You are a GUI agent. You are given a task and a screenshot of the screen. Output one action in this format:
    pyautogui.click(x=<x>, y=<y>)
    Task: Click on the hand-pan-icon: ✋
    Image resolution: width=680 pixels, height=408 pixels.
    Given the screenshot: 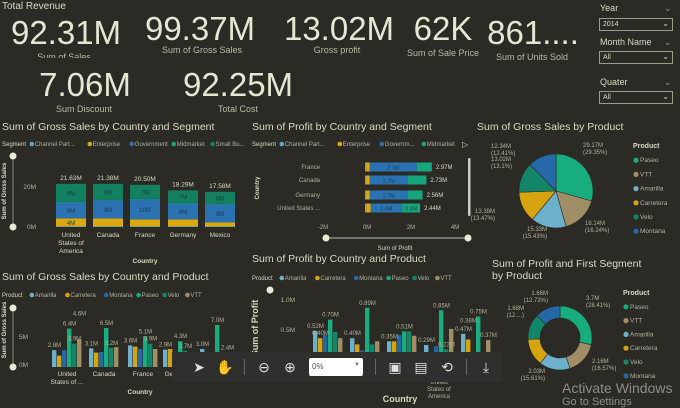 What is the action you would take?
    pyautogui.click(x=225, y=366)
    